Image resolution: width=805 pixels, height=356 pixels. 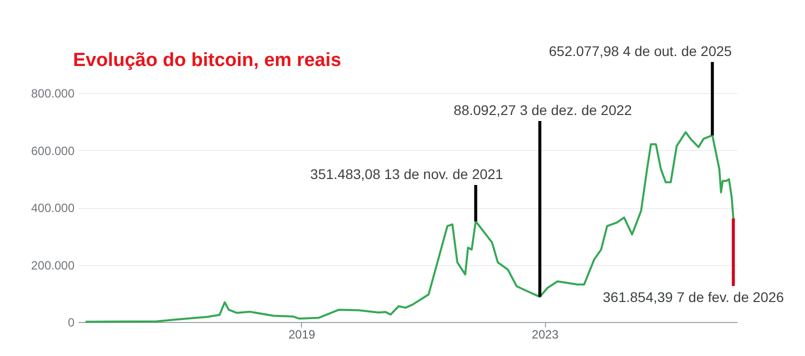 What do you see at coordinates (71, 323) in the screenshot?
I see `y-tick-label: 0` at bounding box center [71, 323].